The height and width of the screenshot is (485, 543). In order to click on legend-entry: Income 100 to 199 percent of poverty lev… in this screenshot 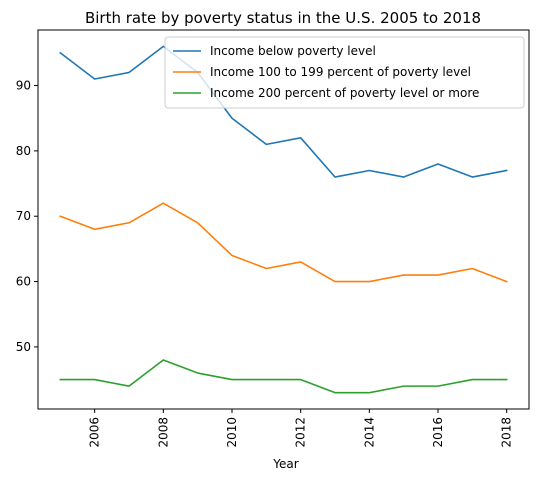, I will do `click(340, 72)`.